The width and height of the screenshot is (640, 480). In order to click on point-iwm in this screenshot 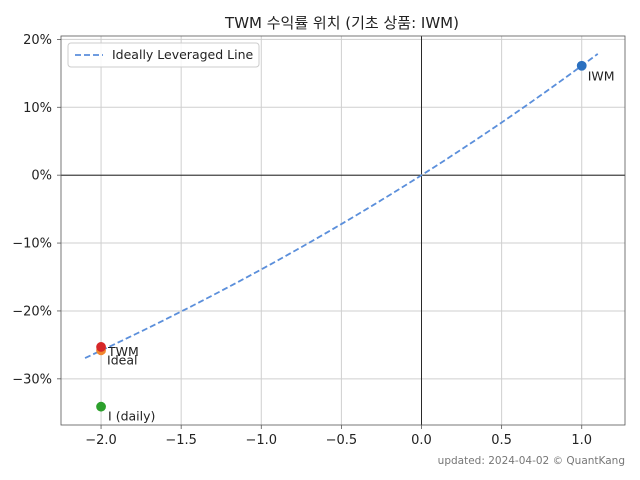, I will do `click(581, 65)`.